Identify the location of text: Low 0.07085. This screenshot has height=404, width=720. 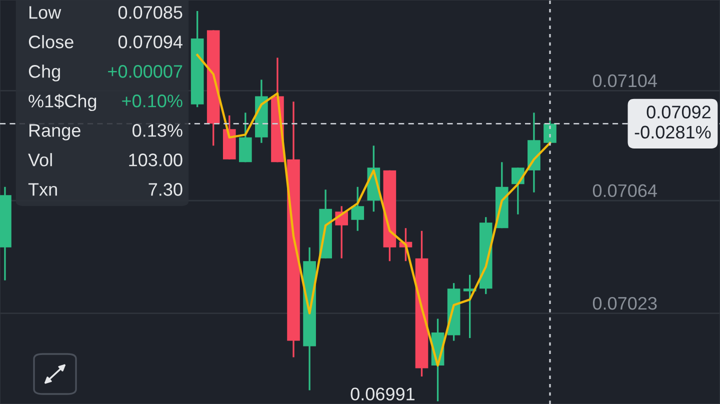
(105, 12).